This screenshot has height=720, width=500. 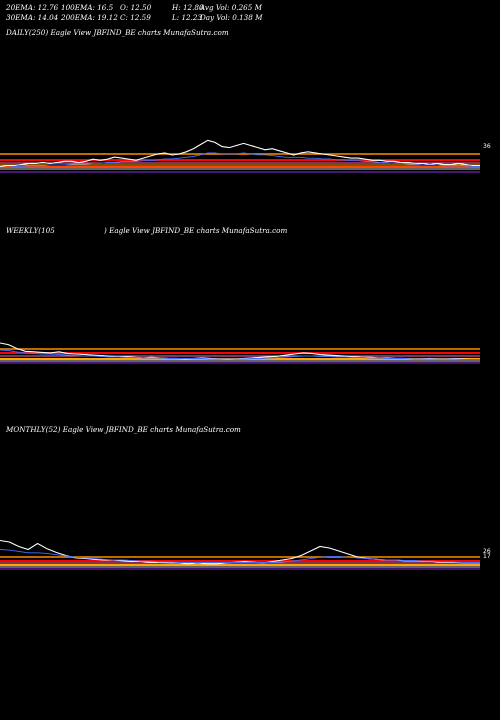 I want to click on stat-ema30: 30EMA: 14.04, so click(x=32, y=17).